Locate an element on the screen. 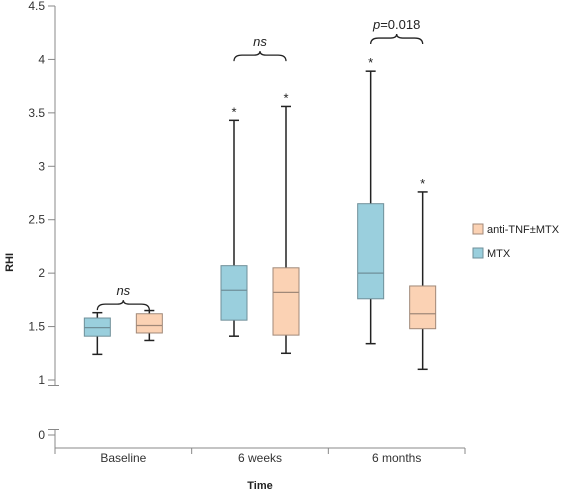  y-tick-label: 0 is located at coordinates (41, 435).